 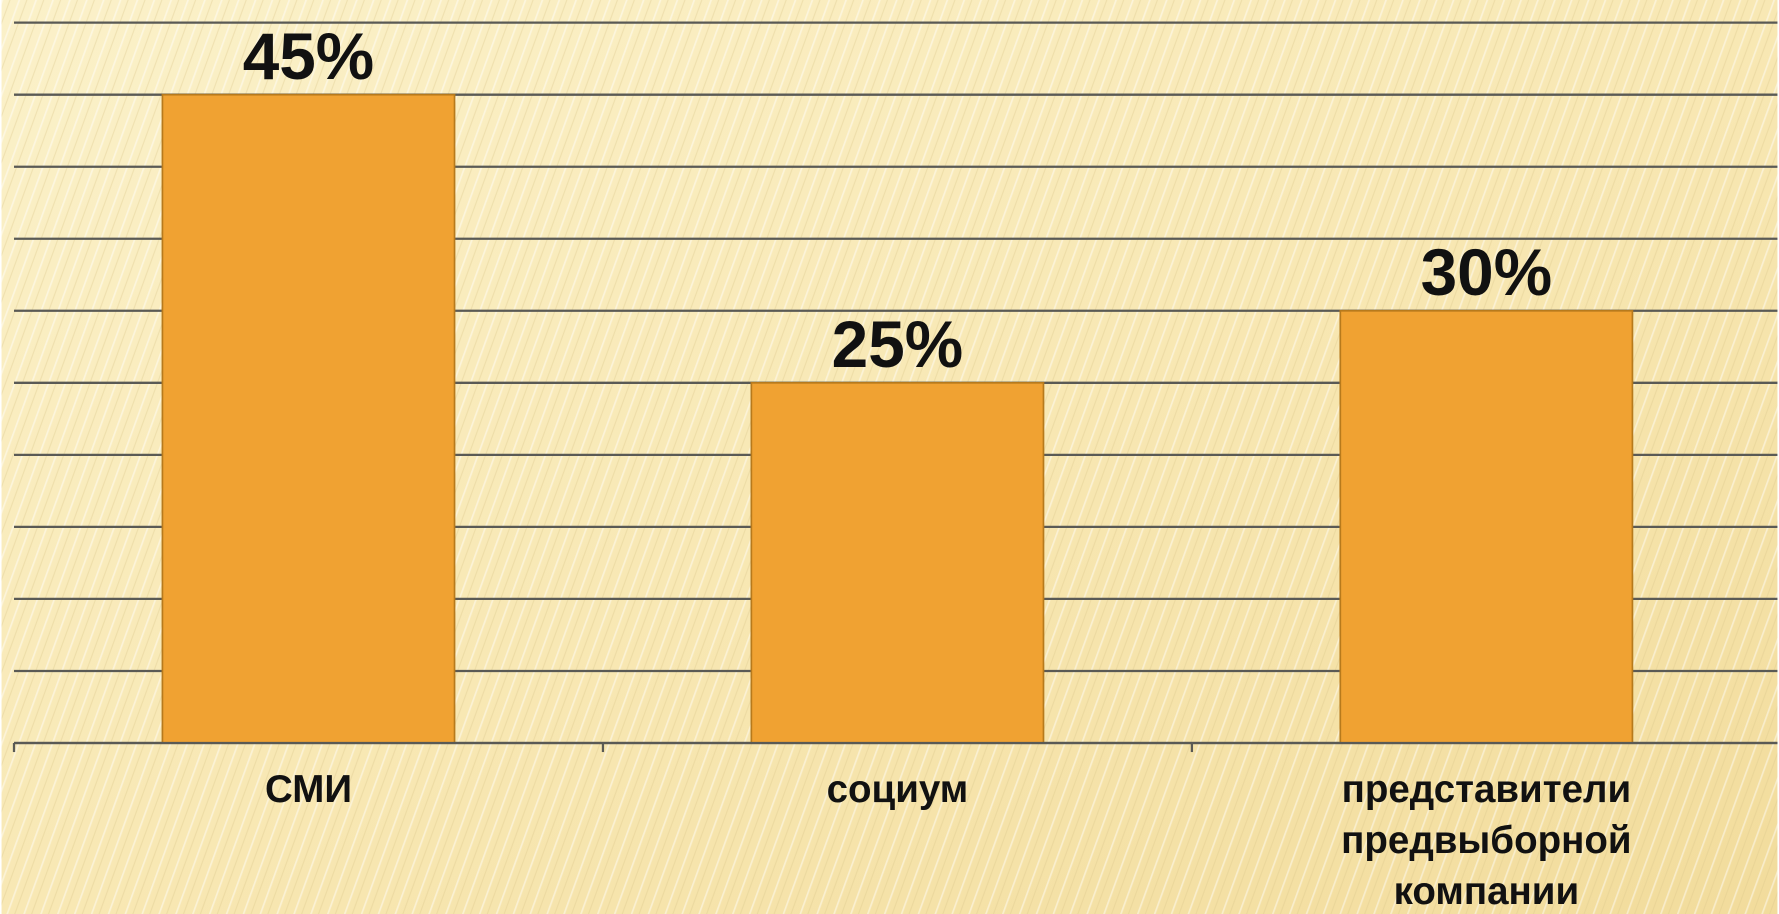 I want to click on value-label: 30%, so click(x=1486, y=272).